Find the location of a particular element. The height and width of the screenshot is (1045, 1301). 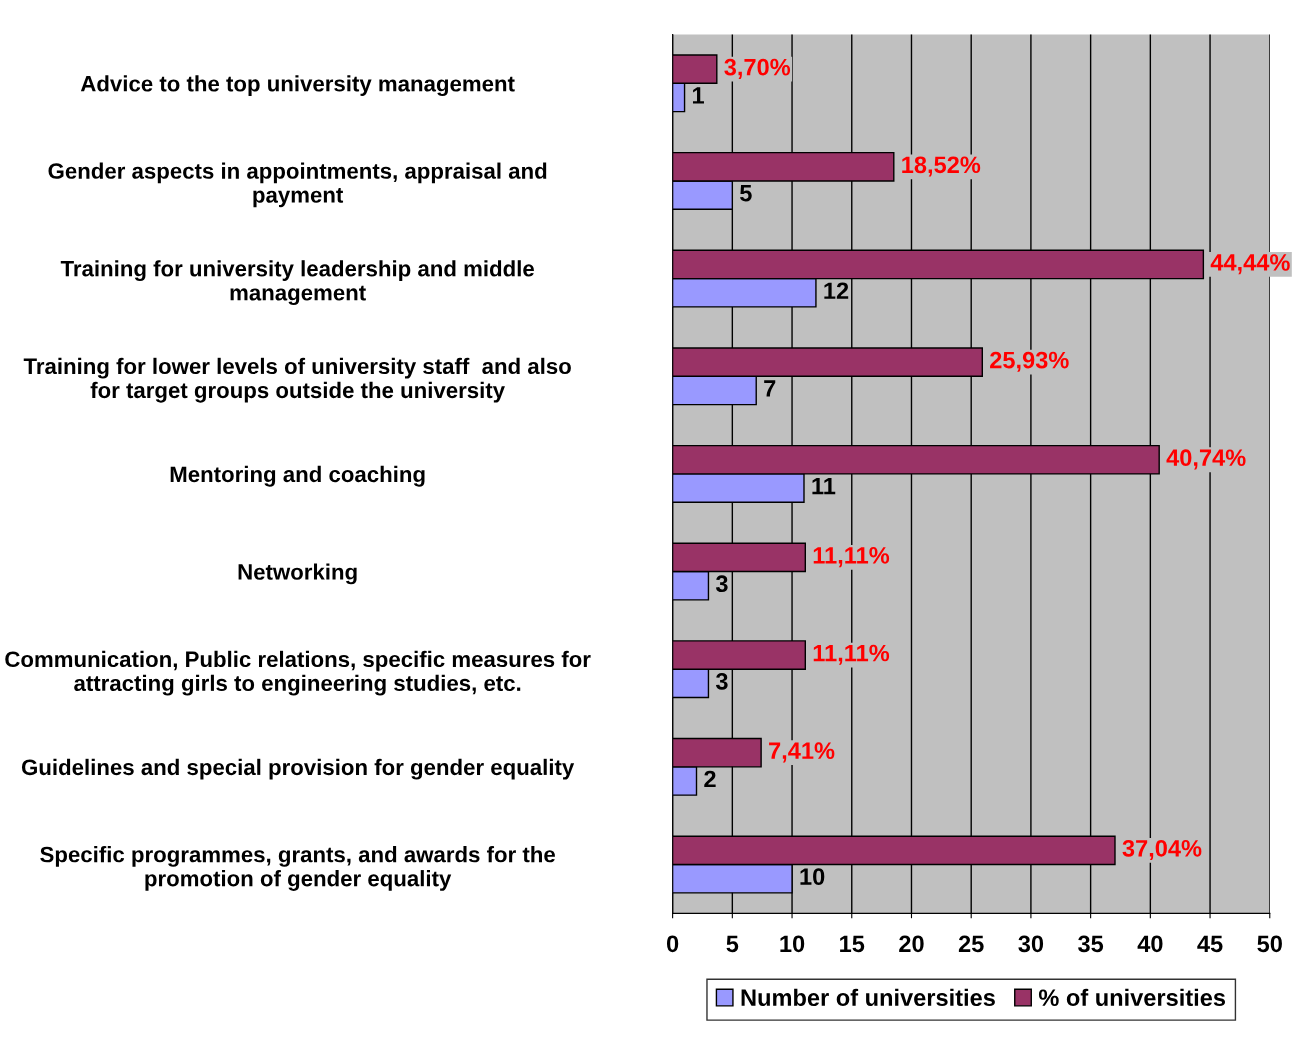

data-label: 5 is located at coordinates (746, 193).